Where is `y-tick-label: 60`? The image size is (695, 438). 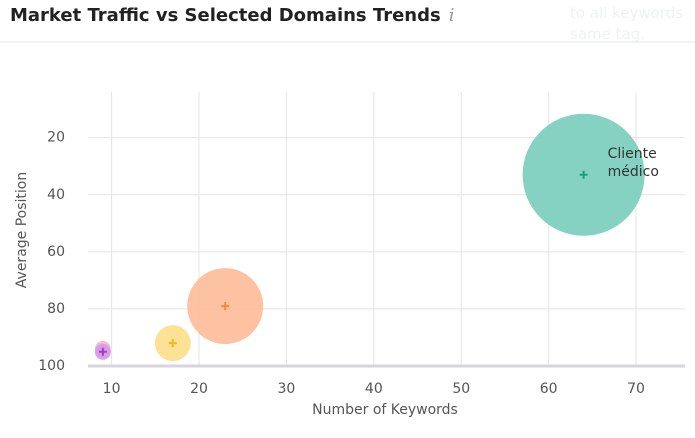
y-tick-label: 60 is located at coordinates (56, 252).